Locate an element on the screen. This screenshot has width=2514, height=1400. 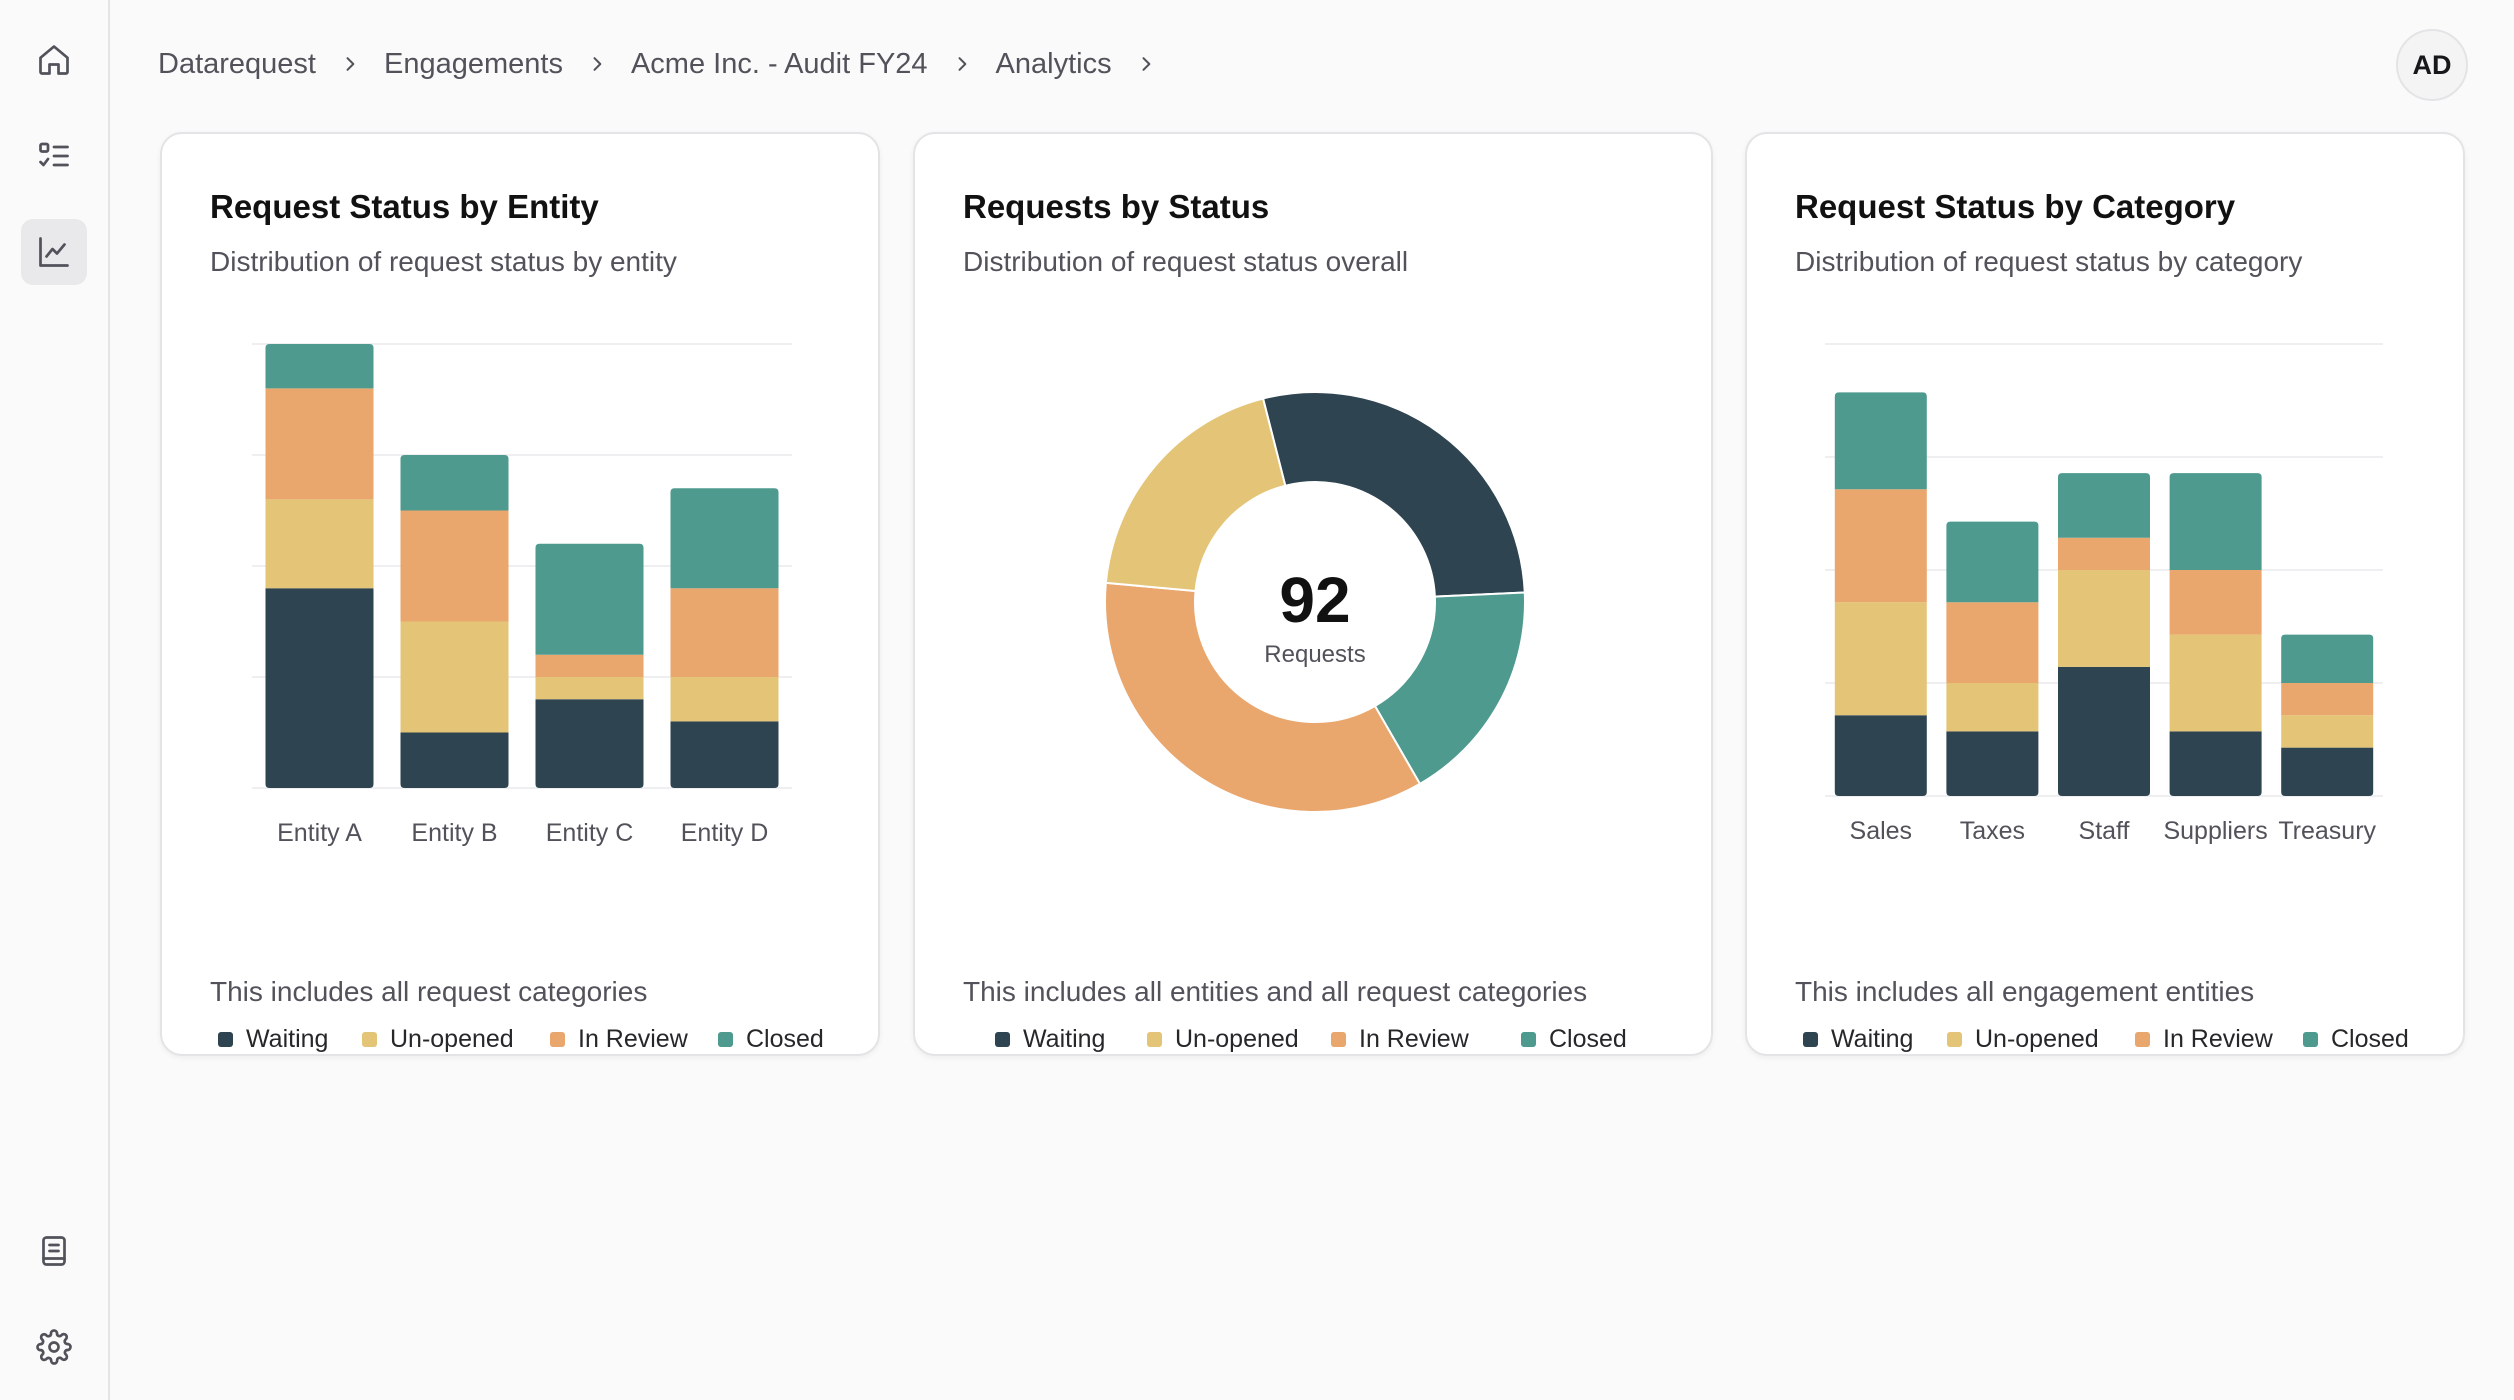
bar-taxes-in-review is located at coordinates (1992, 642).